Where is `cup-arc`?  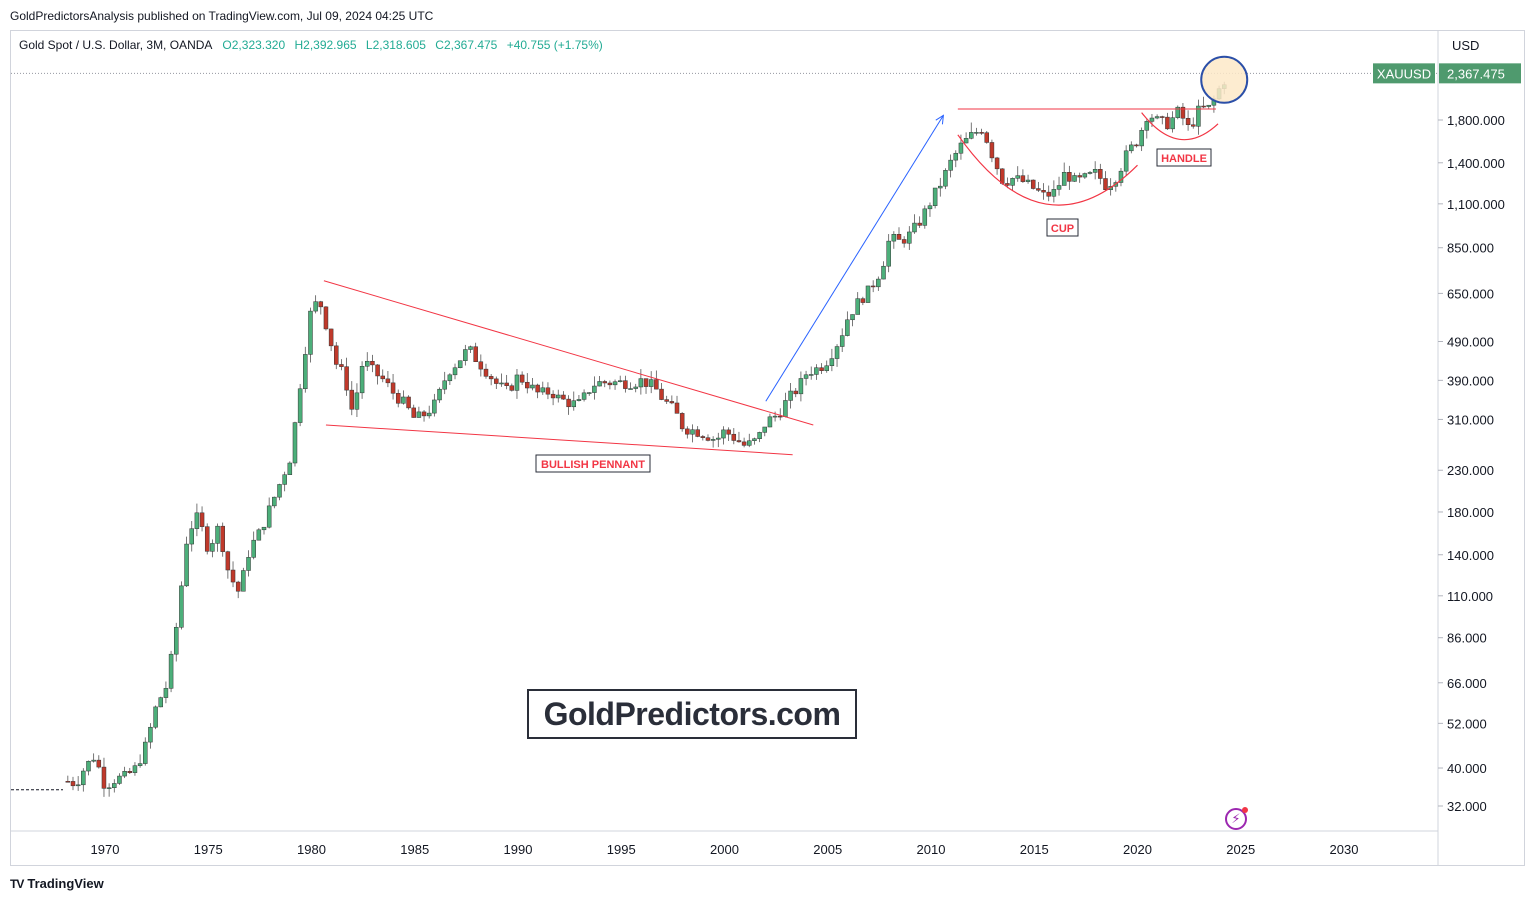
cup-arc is located at coordinates (1047, 170).